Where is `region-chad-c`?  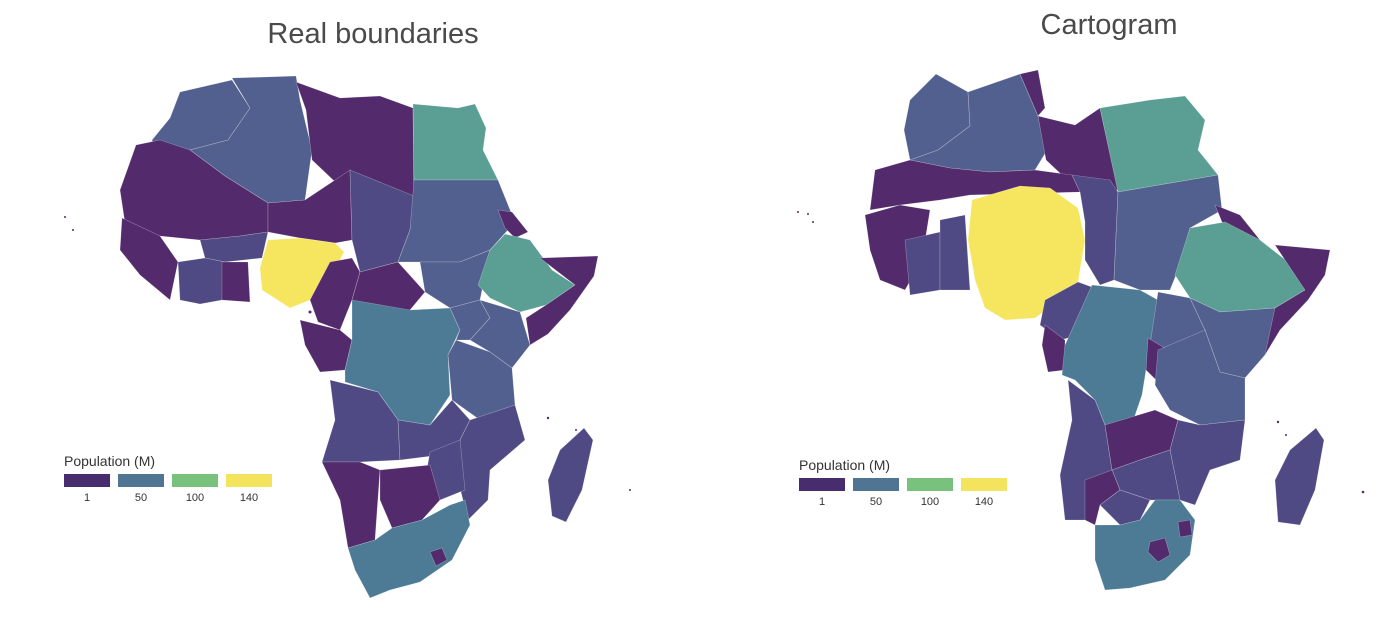
region-chad-c is located at coordinates (1095, 230).